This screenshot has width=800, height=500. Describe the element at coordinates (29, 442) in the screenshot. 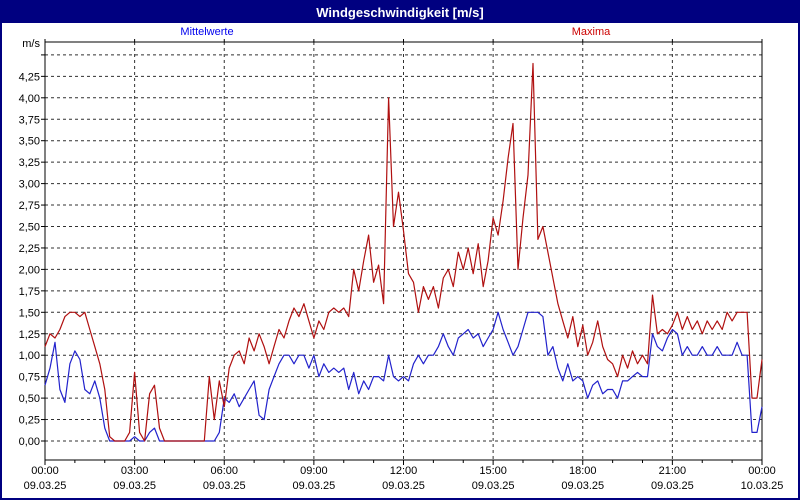

I see `y-tick-label: 0,00` at that location.